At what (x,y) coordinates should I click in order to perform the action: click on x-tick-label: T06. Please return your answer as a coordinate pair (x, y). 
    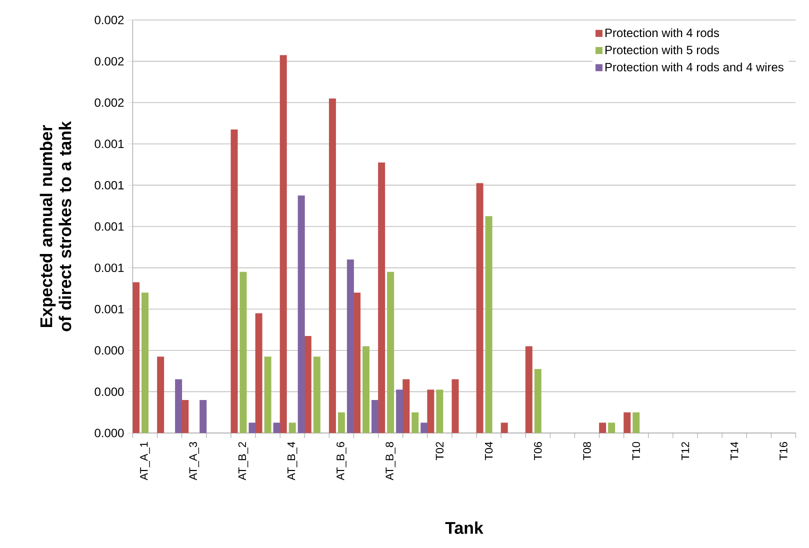
    Looking at the image, I should click on (538, 451).